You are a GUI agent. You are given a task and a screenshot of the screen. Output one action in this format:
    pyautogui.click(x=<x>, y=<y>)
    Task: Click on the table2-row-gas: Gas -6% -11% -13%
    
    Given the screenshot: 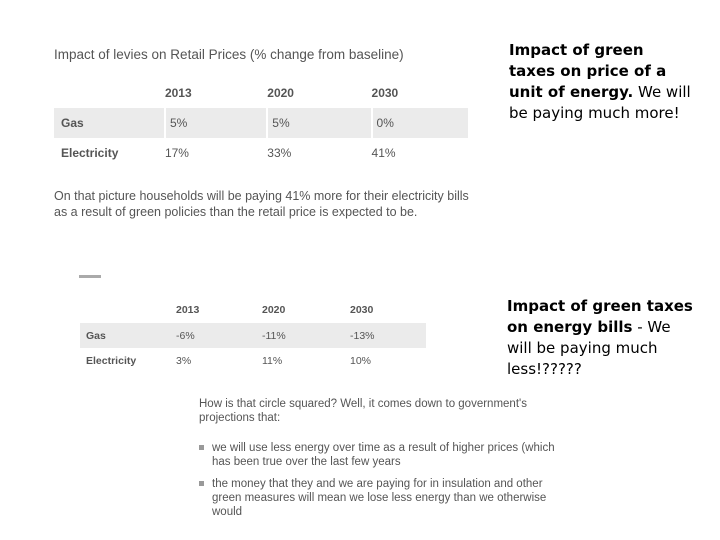 What is the action you would take?
    pyautogui.click(x=253, y=335)
    